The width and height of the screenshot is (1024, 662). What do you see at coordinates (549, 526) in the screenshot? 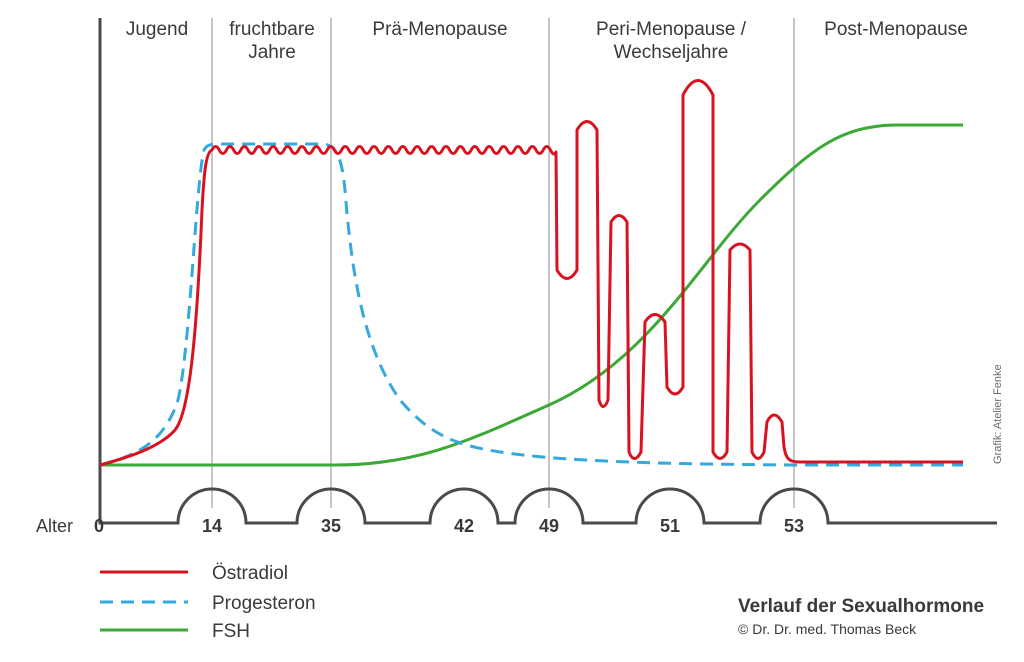
I see `x-tick-49: 49` at bounding box center [549, 526].